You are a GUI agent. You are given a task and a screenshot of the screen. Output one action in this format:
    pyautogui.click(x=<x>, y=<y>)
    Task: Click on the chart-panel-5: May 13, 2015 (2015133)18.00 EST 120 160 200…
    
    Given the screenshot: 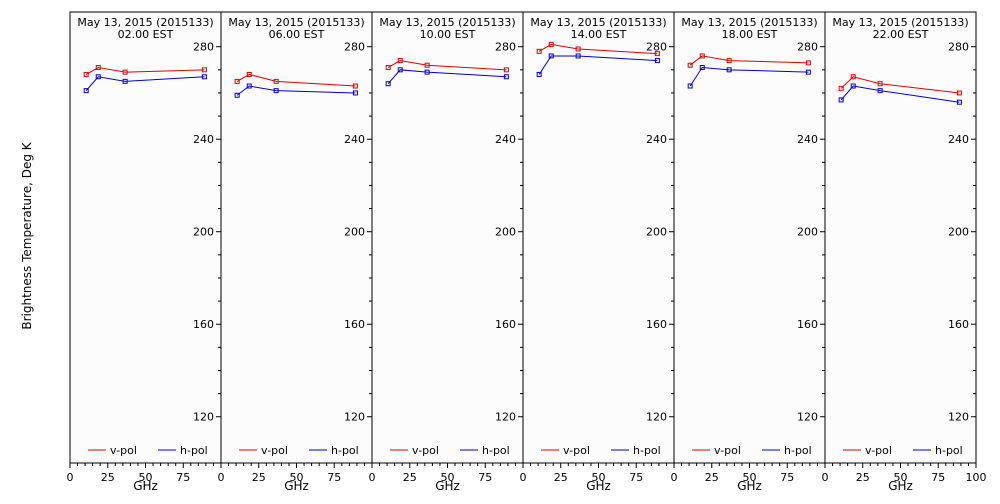 What is the action you would take?
    pyautogui.click(x=748, y=252)
    